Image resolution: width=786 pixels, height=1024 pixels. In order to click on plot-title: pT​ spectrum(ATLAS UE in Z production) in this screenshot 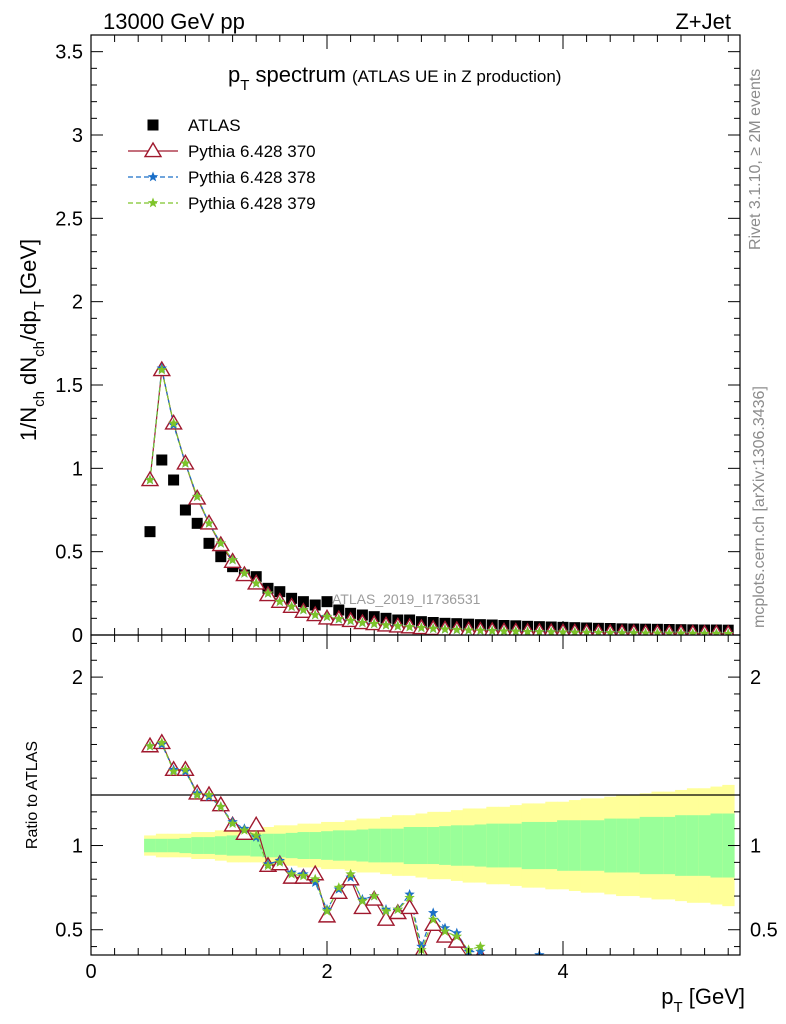, I will do `click(394, 78)`.